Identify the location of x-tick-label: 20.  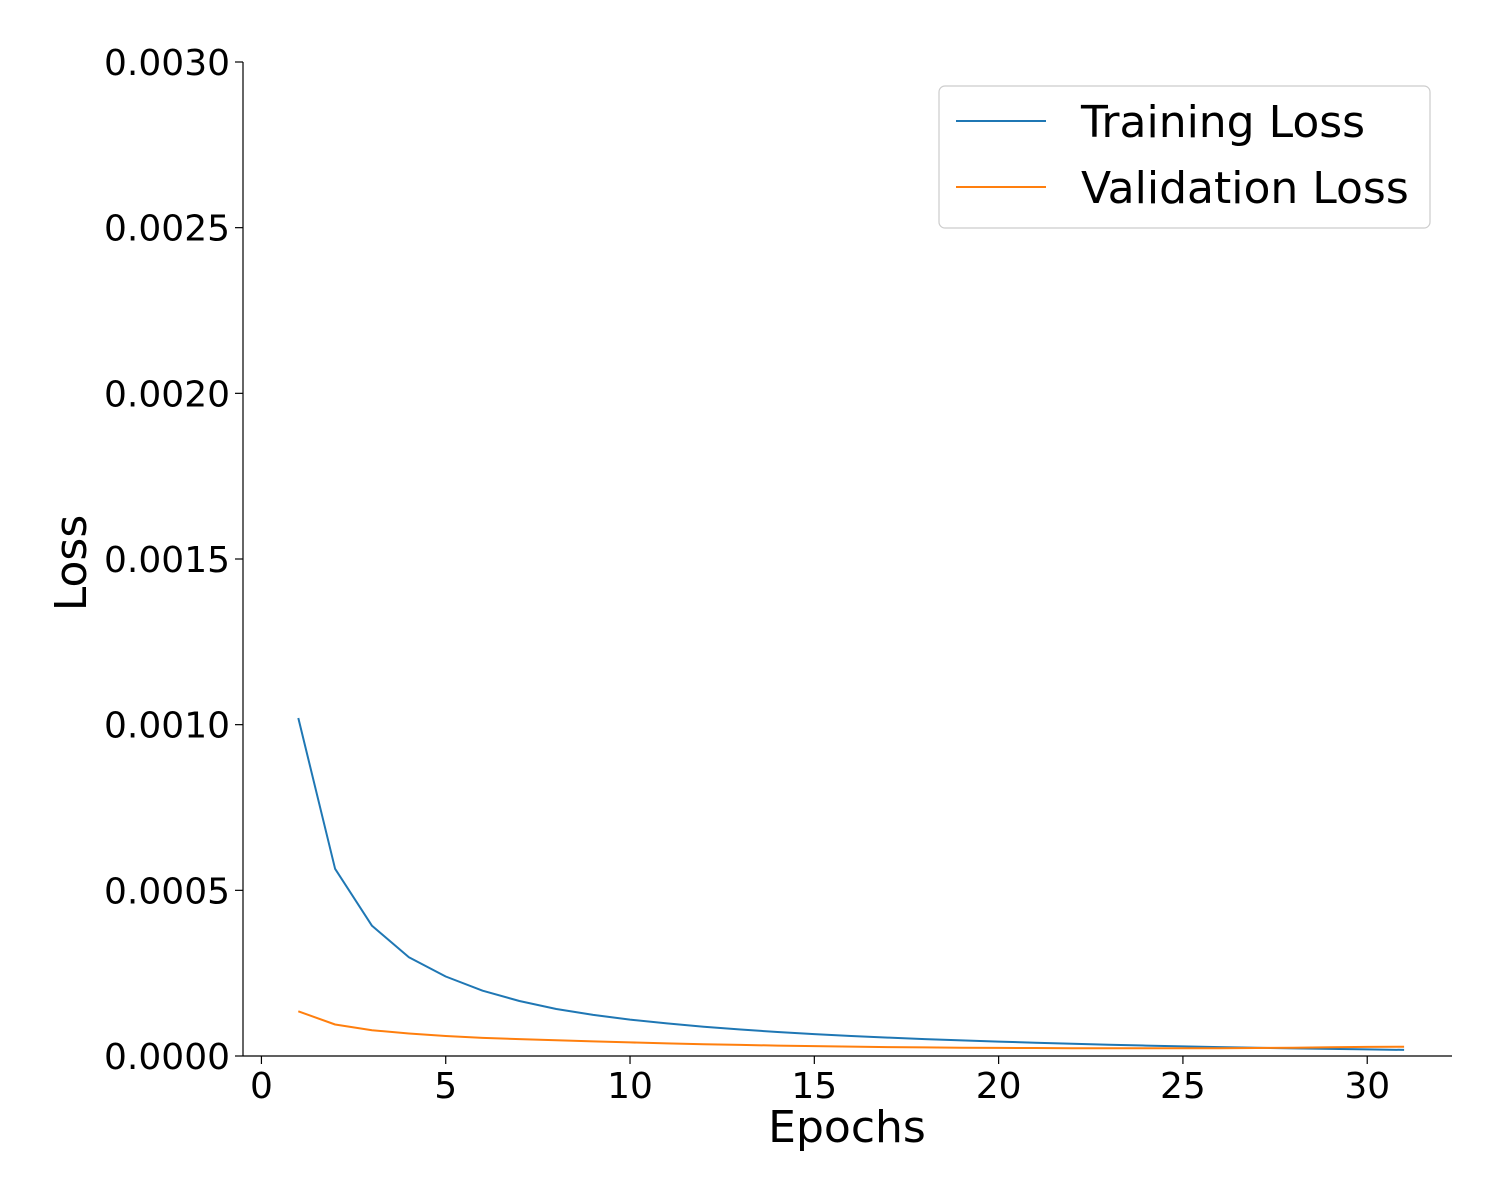
(999, 1086).